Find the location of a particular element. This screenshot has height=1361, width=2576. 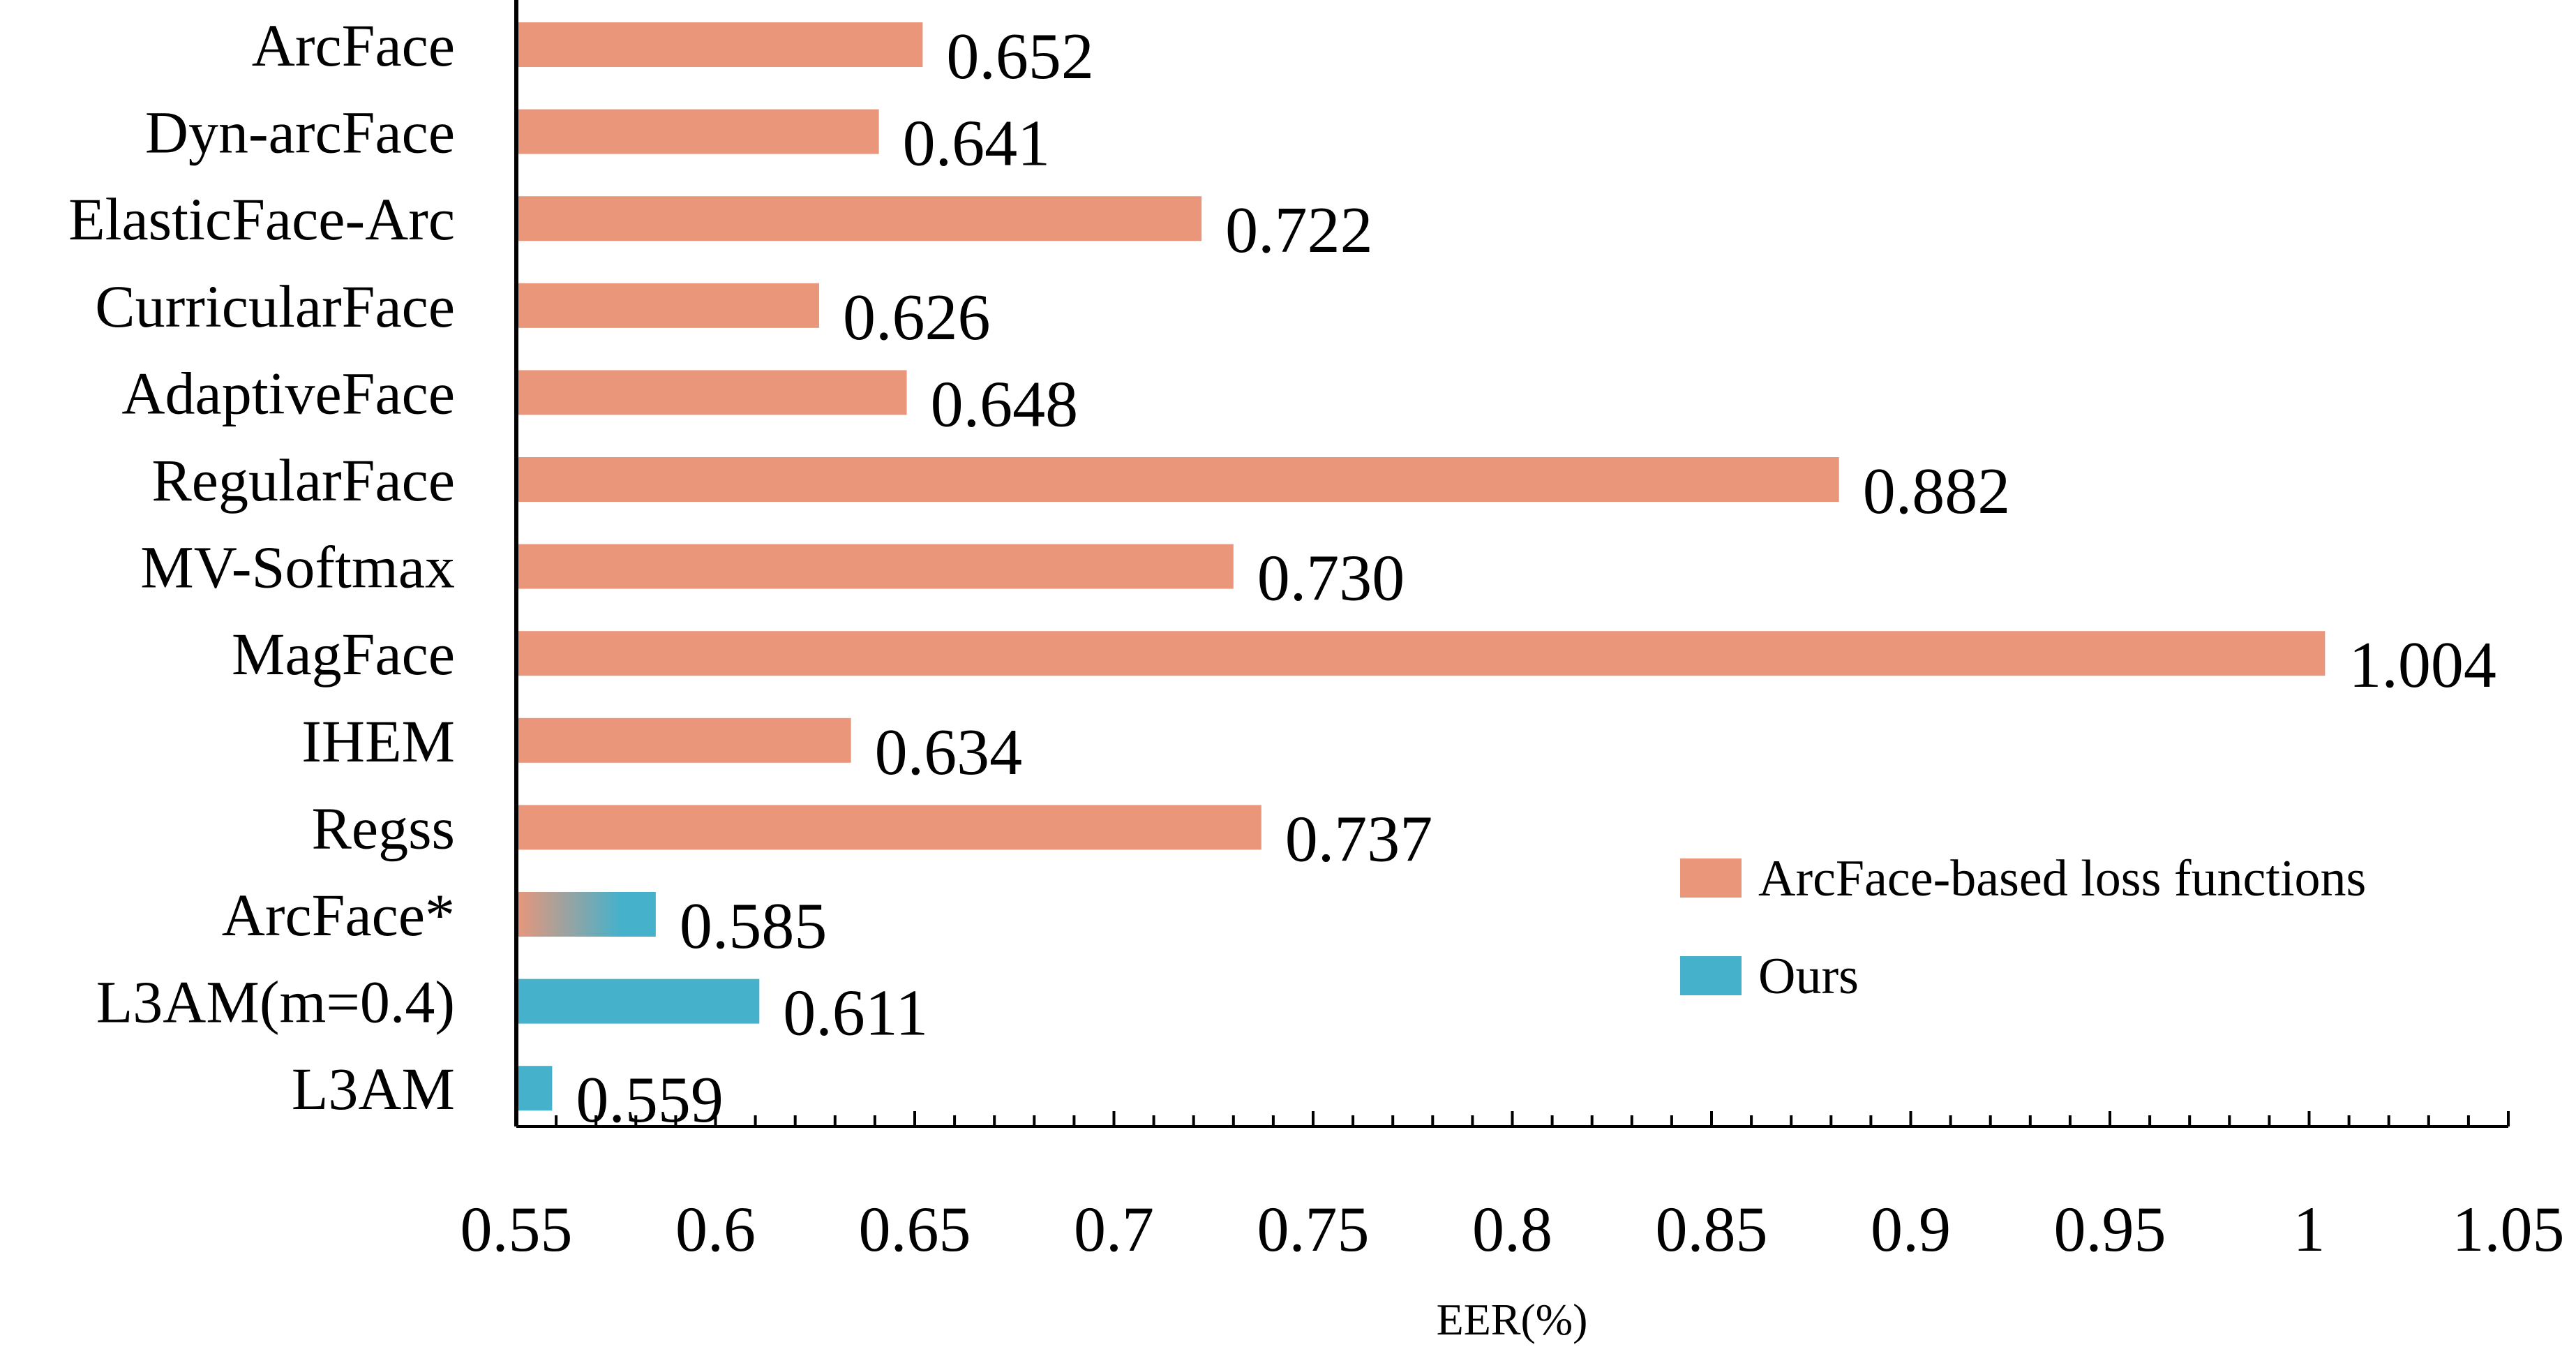

category-label: Dyn-arcFace is located at coordinates (300, 132).